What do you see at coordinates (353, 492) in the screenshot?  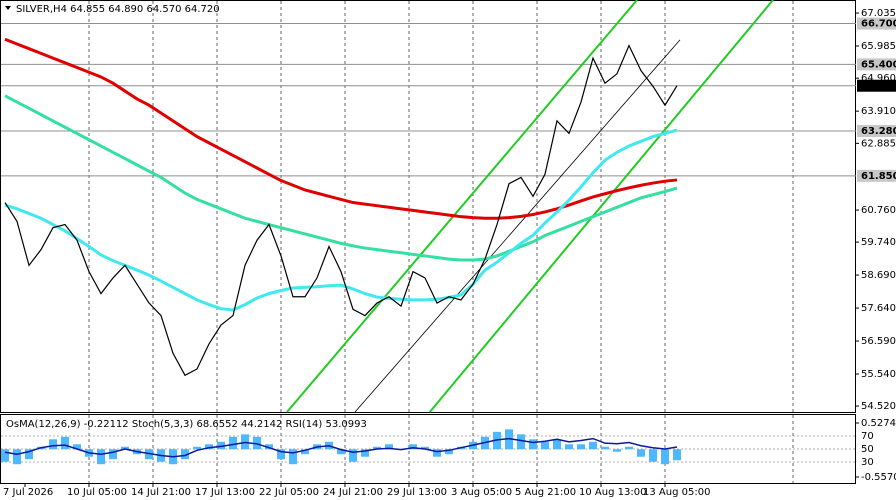 I see `x-tick-label: 24 Jul 21:00` at bounding box center [353, 492].